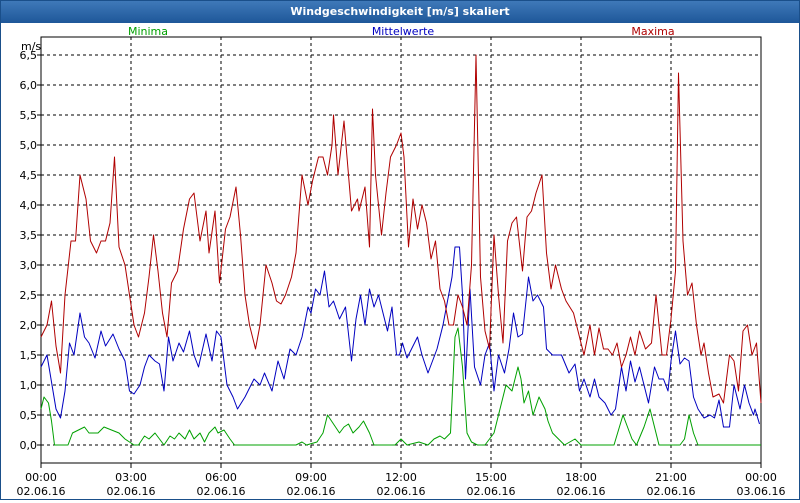  Describe the element at coordinates (491, 477) in the screenshot. I see `x-tick-label-time: 15:00` at that location.